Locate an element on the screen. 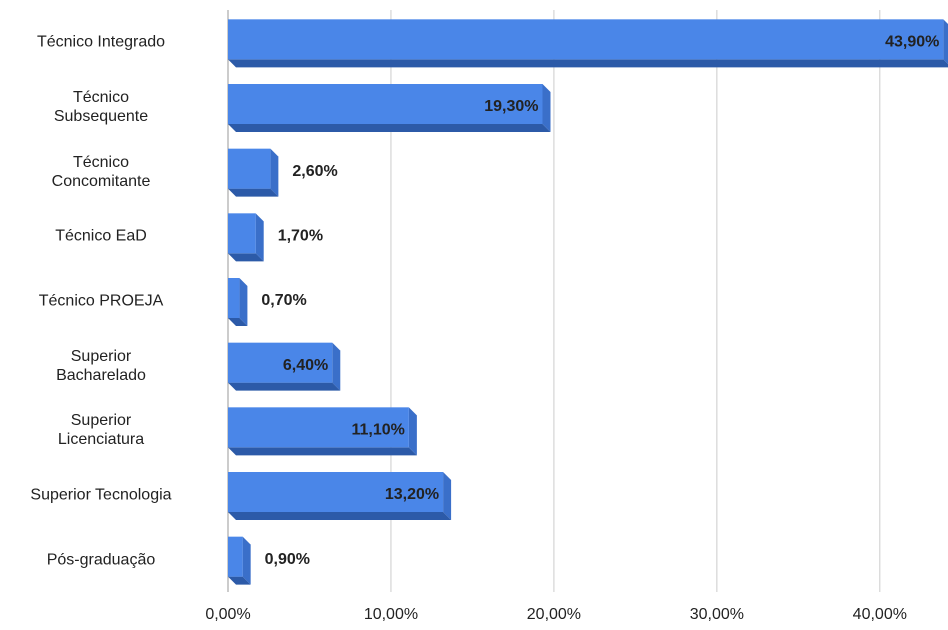 This screenshot has height=630, width=948. y-tick-label: Superior Bacharelado is located at coordinates (101, 365).